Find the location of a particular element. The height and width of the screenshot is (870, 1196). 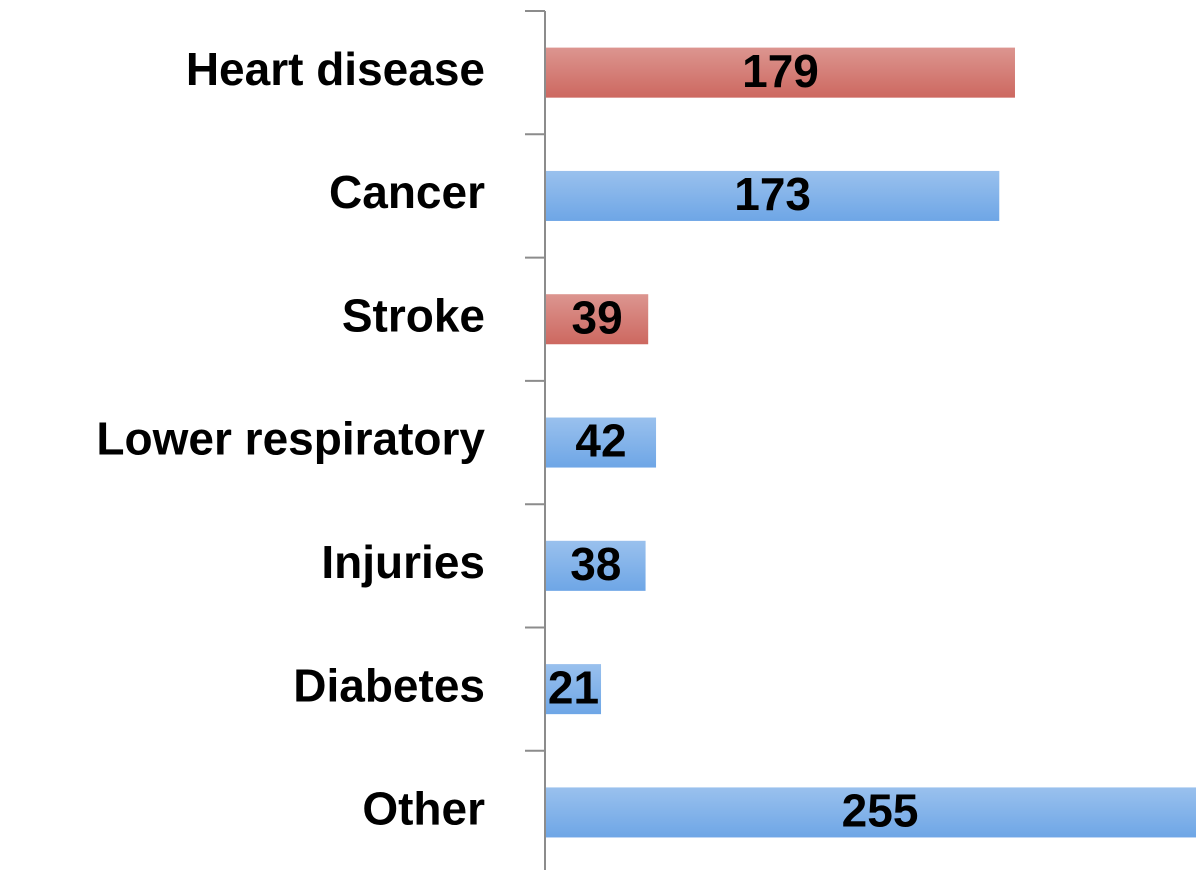

value-label: 39 is located at coordinates (597, 317).